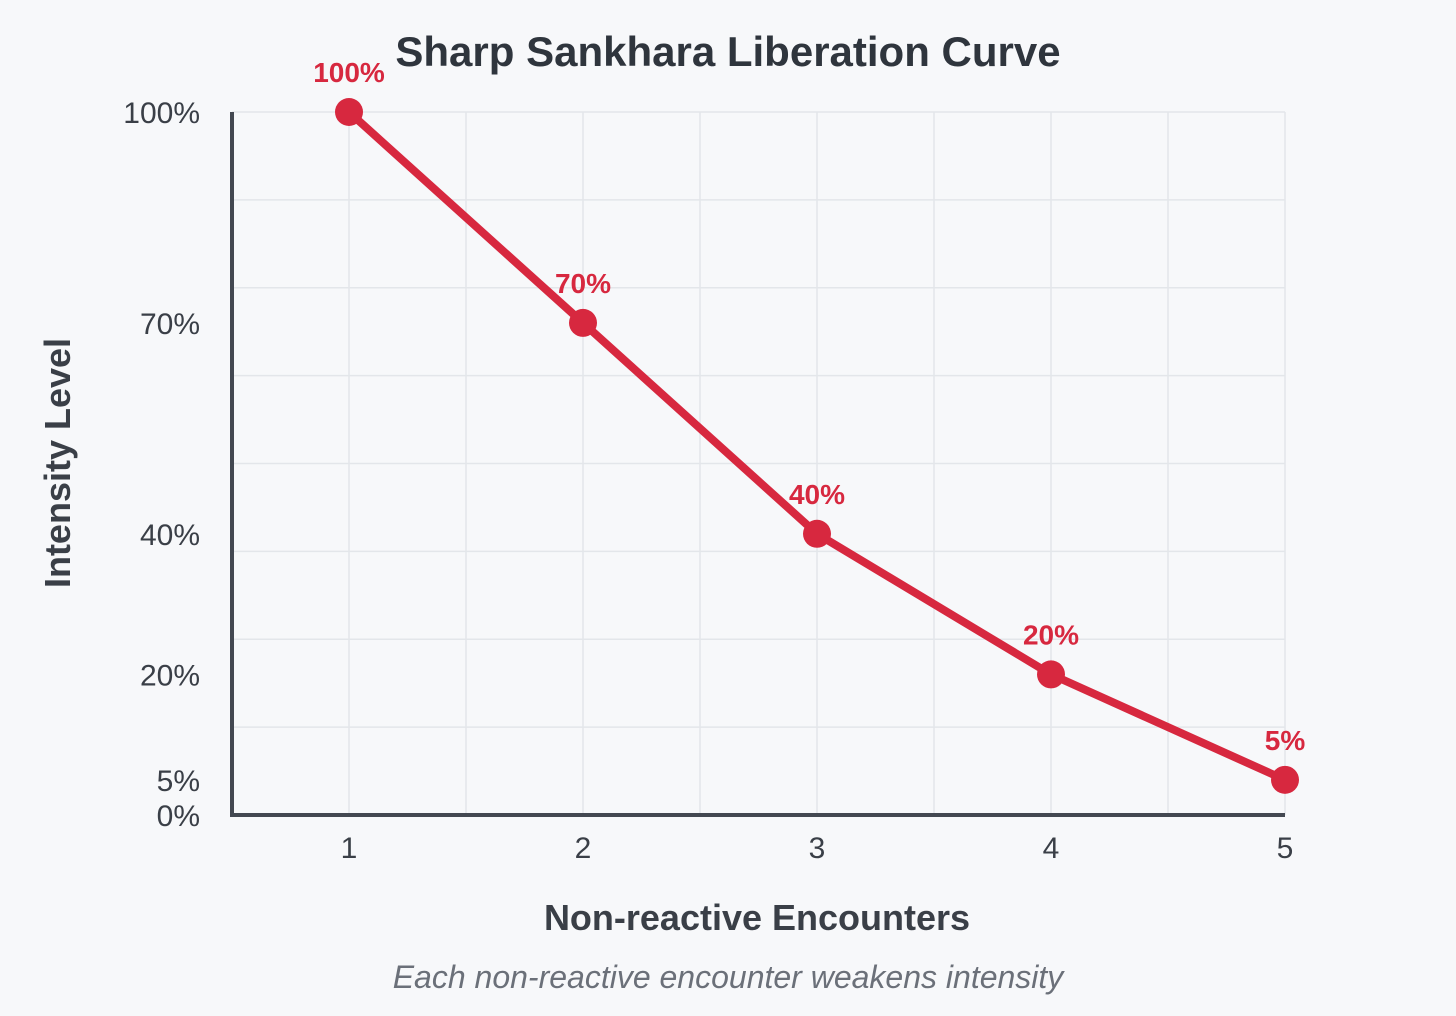  I want to click on data-label: 5%, so click(1285, 740).